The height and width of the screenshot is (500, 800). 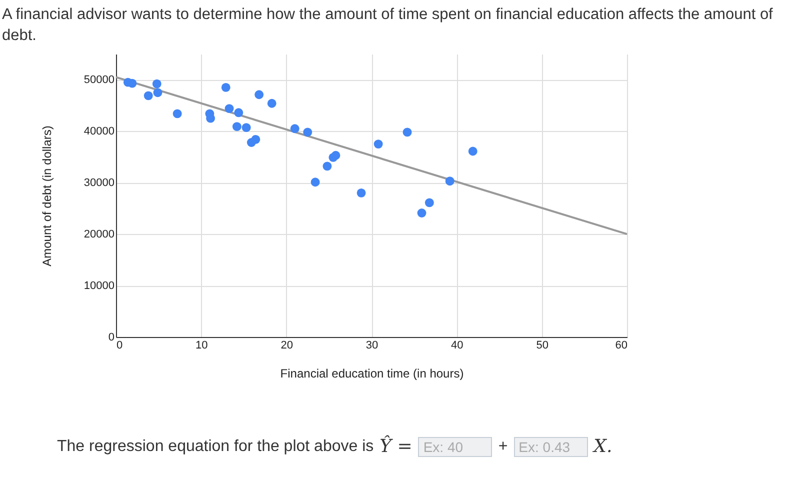 I want to click on text: X., so click(x=603, y=446).